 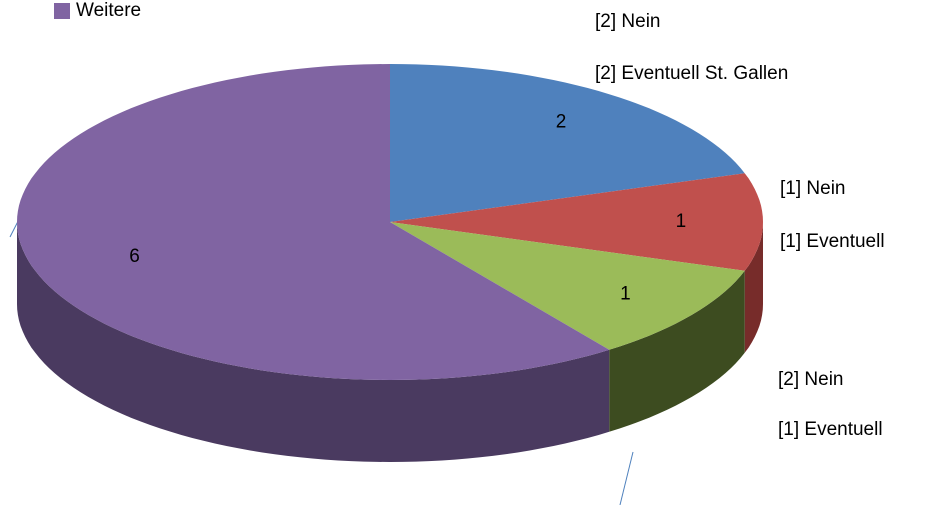 What do you see at coordinates (561, 121) in the screenshot?
I see `data-label: 2` at bounding box center [561, 121].